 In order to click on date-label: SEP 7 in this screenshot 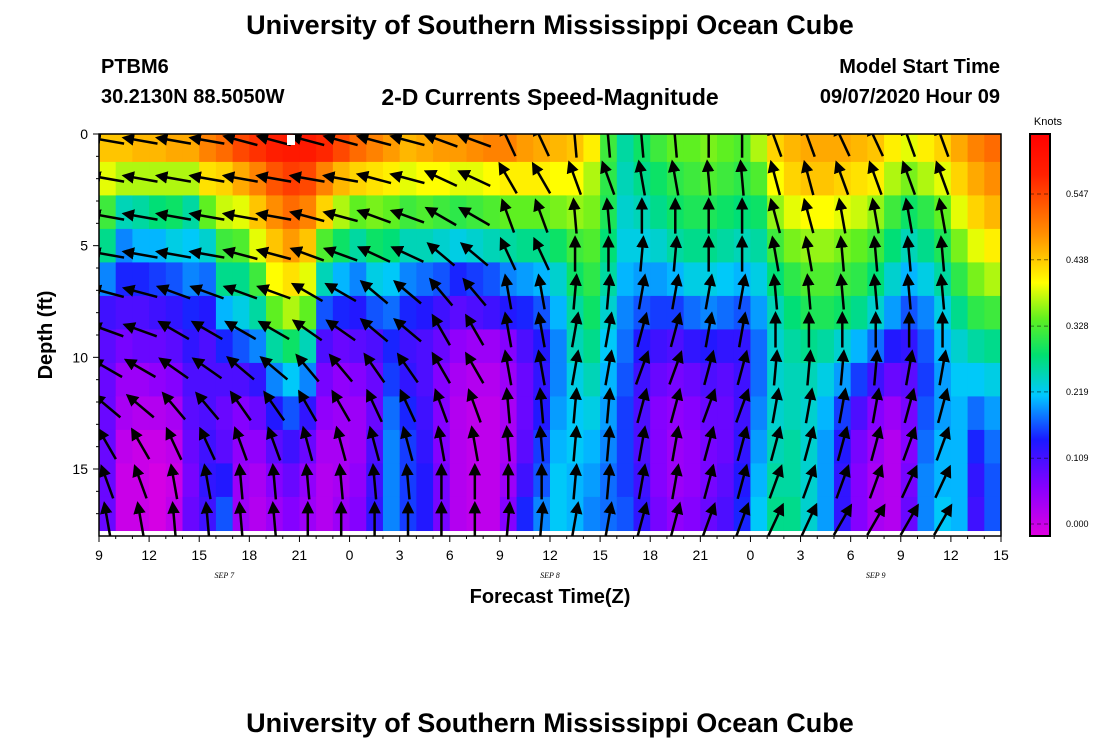, I will do `click(224, 575)`.